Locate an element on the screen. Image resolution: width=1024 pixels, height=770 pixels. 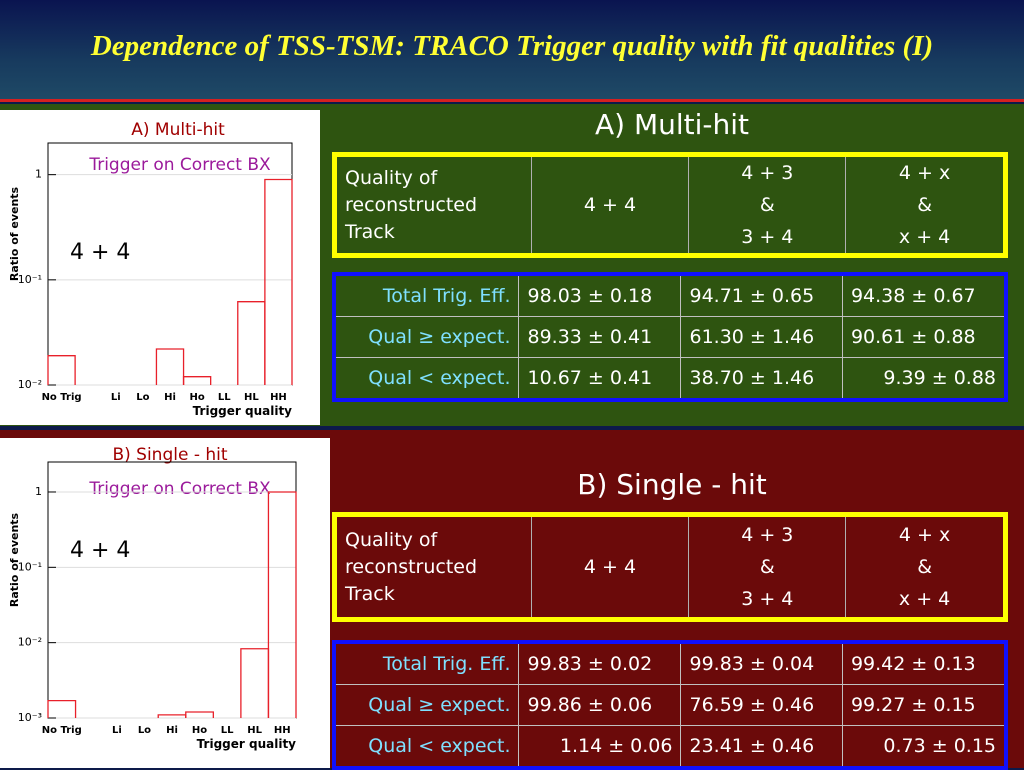
title-bar is located at coordinates (512, 50).